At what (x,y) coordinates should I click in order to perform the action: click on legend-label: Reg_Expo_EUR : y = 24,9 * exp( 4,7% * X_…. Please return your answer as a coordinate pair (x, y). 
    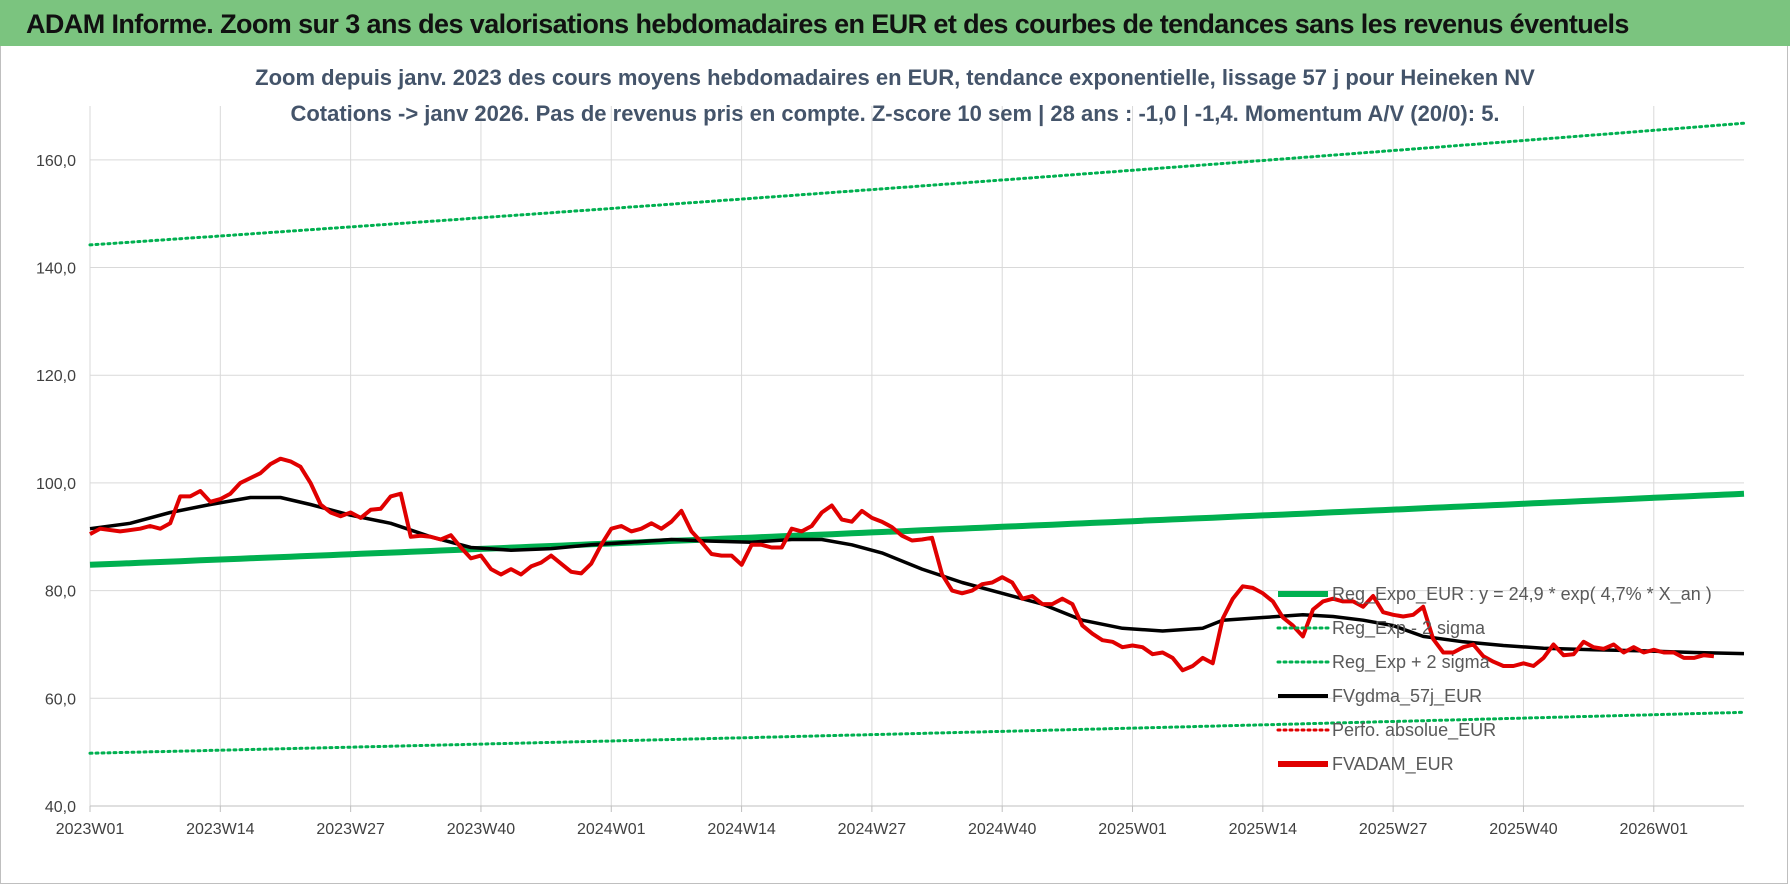
    Looking at the image, I should click on (1522, 594).